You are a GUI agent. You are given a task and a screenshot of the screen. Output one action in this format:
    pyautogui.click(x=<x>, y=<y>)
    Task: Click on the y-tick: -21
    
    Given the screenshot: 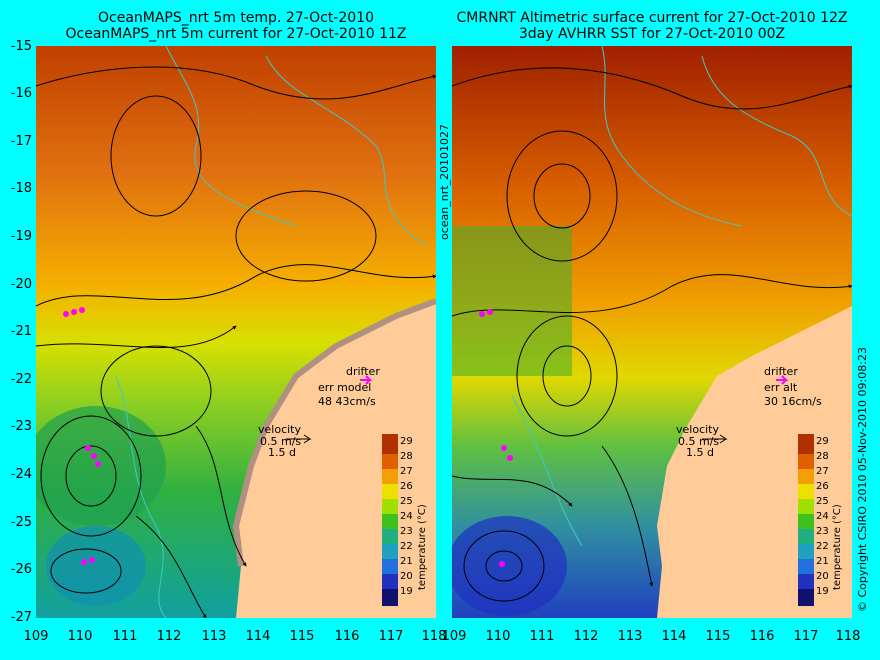 What is the action you would take?
    pyautogui.click(x=21, y=331)
    